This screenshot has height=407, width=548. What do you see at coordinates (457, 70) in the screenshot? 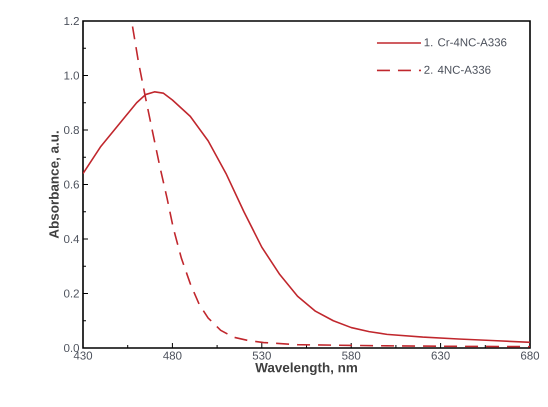
I see `legend-label: 2. 4NC-A336` at bounding box center [457, 70].